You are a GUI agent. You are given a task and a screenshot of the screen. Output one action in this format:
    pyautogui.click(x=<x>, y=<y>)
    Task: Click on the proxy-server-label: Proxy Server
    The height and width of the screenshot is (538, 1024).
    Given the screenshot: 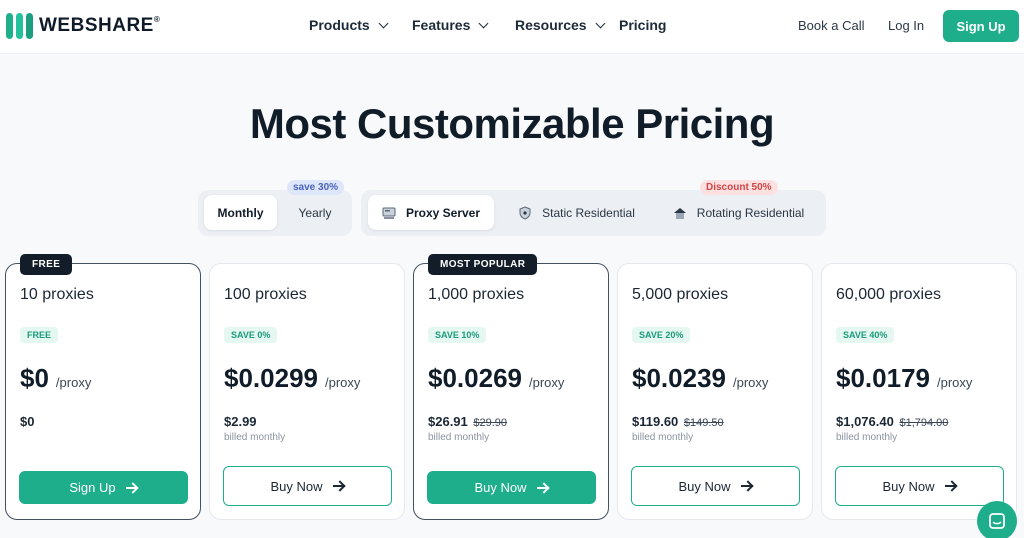 What is the action you would take?
    pyautogui.click(x=443, y=212)
    